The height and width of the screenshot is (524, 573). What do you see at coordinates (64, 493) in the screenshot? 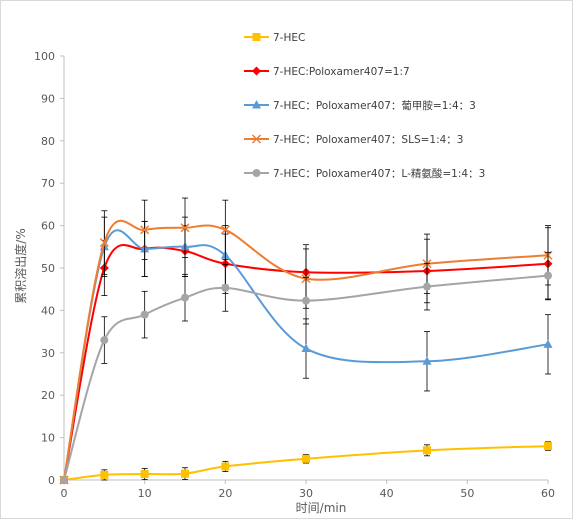
I see `x-tick-label: 0` at bounding box center [64, 493].